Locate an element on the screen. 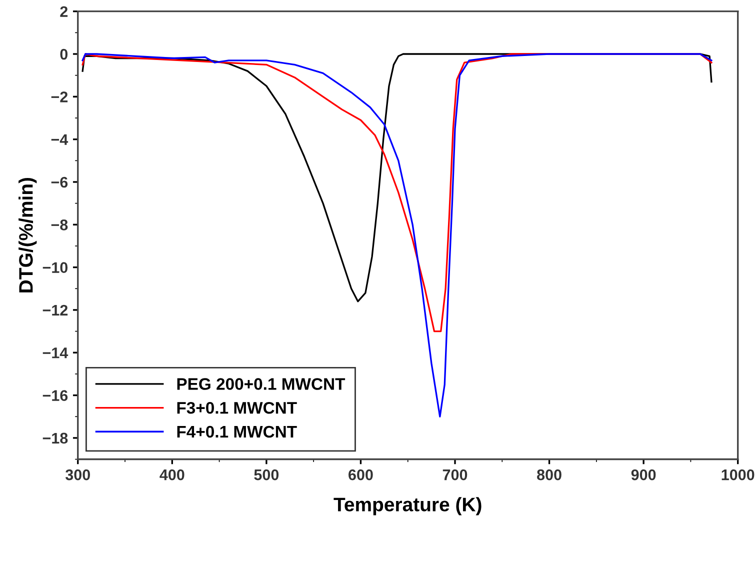  x-tick-label: 600 is located at coordinates (360, 474).